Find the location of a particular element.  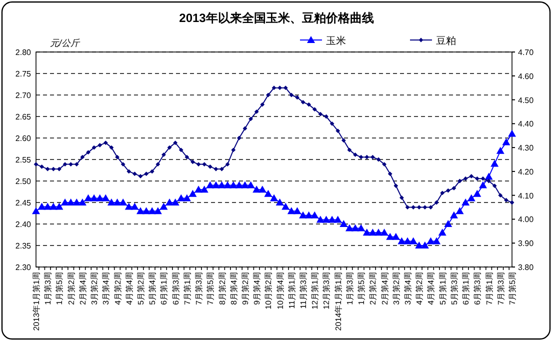

x-tick-label: 5月第2周 is located at coordinates (141, 288).